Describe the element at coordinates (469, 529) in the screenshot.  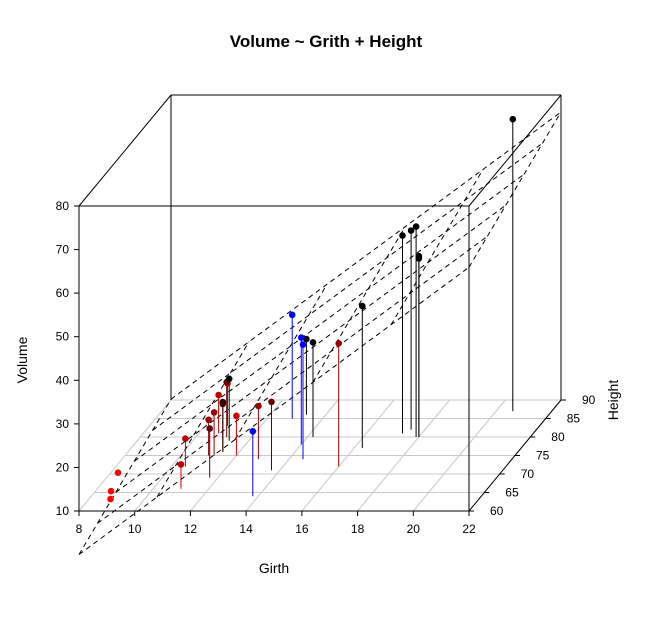
I see `x-tick-label: 22` at that location.